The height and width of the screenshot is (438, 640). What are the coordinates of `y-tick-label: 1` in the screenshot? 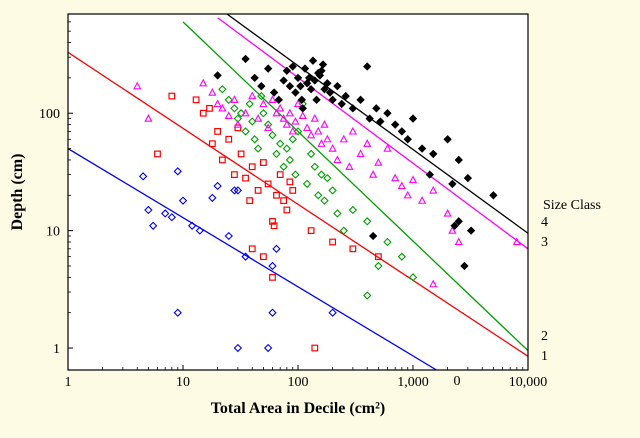 It's located at (56, 349).